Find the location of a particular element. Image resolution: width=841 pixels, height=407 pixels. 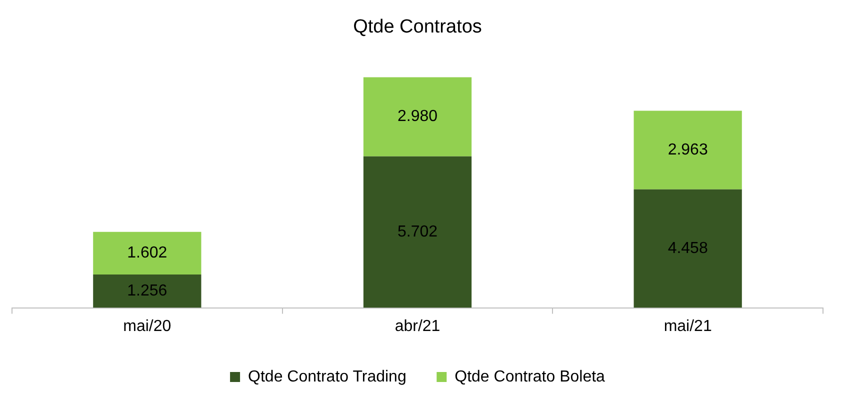

x-tick-label: mai/21 is located at coordinates (688, 326).